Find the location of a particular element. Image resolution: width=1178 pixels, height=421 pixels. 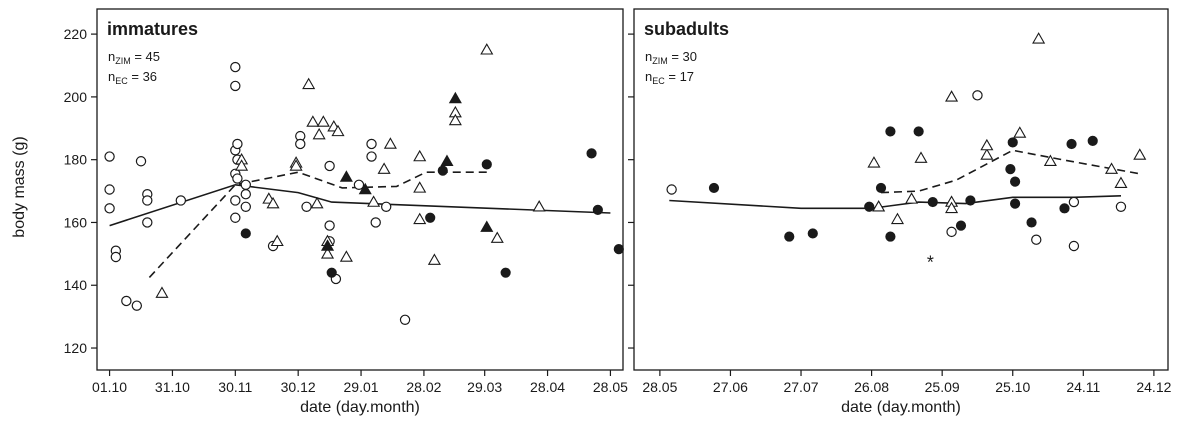

x-tick-label: 29.03 is located at coordinates (484, 387).